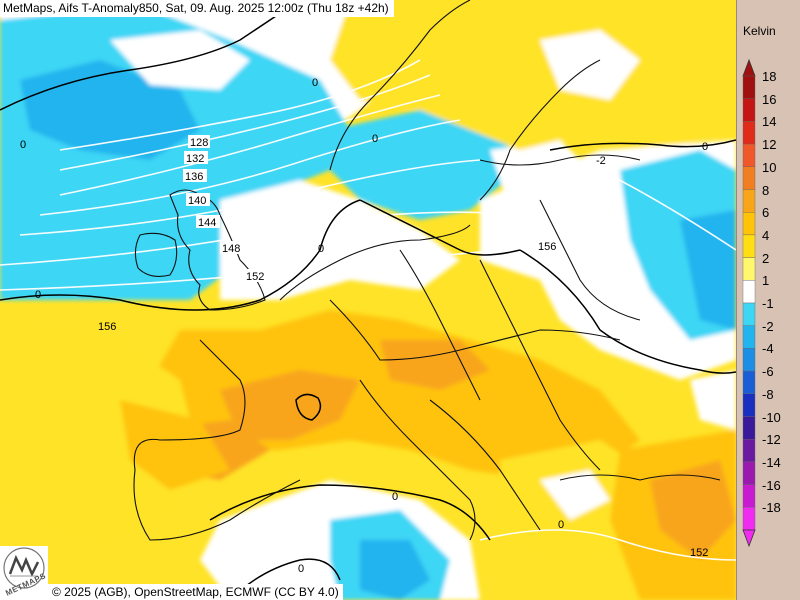 The height and width of the screenshot is (600, 800). What do you see at coordinates (199, 143) in the screenshot?
I see `geopotential-label: 128` at bounding box center [199, 143].